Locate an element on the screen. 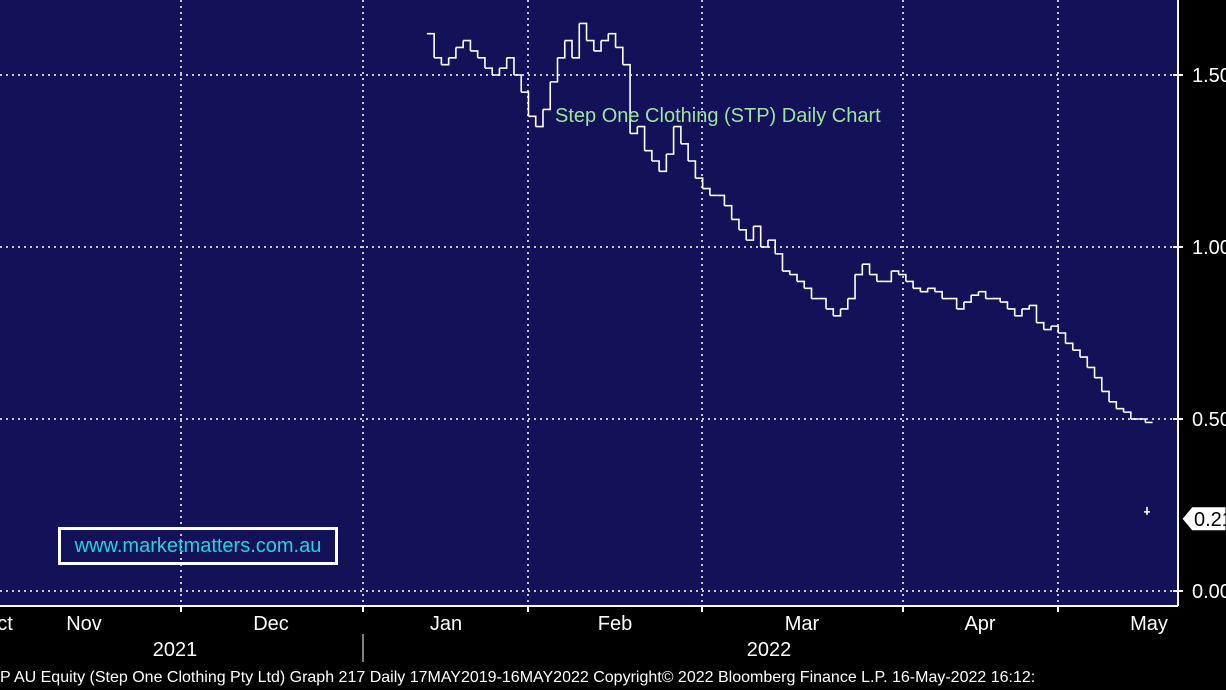 This screenshot has height=690, width=1226. x-tick-label-7: May is located at coordinates (1149, 624).